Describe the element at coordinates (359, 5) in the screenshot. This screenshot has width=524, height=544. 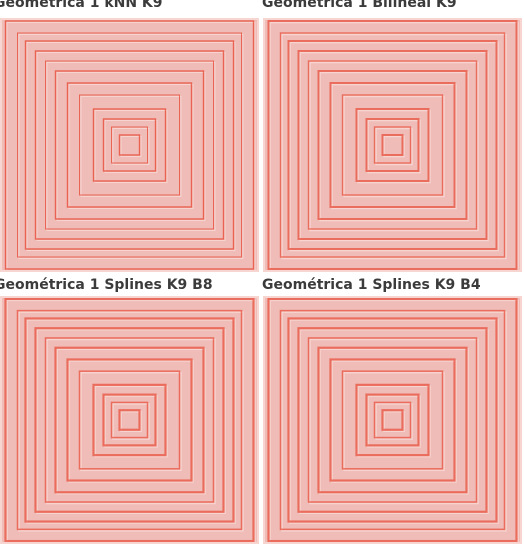
I see `panel-title: Geométrica 1 Bilineal K9` at that location.